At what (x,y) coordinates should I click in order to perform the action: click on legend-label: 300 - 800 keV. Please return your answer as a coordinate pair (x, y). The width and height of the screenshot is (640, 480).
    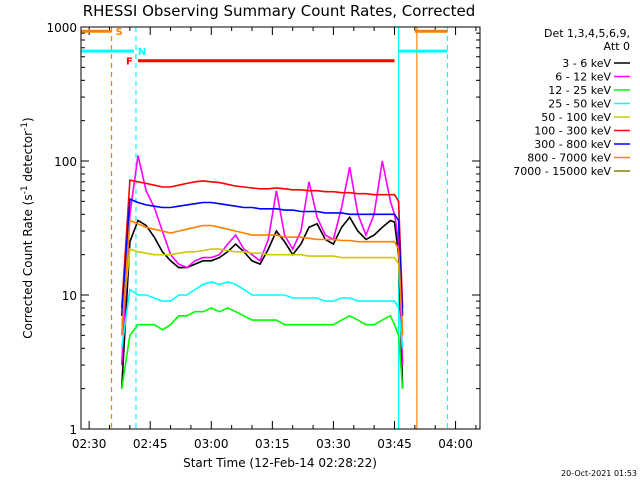
    Looking at the image, I should click on (572, 144).